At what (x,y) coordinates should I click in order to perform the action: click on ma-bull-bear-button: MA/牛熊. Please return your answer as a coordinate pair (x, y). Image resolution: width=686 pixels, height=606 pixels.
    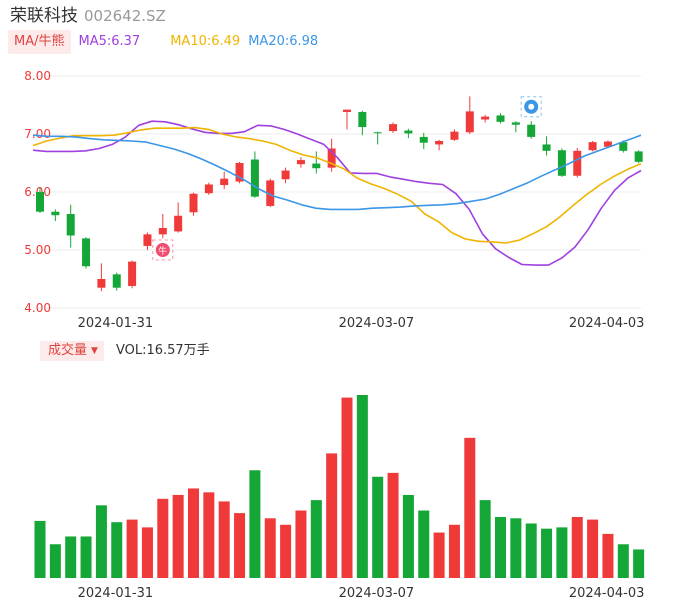
    Looking at the image, I should click on (39, 42).